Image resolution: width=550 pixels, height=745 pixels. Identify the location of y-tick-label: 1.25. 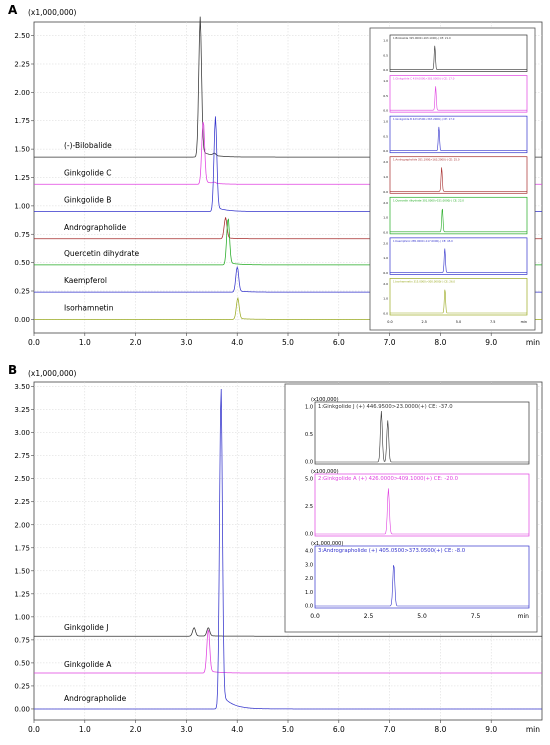
(22, 594).